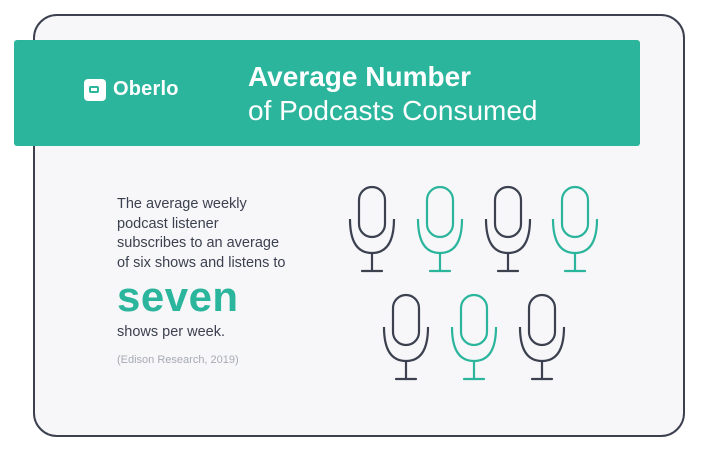 The height and width of the screenshot is (454, 711). Describe the element at coordinates (95, 89) in the screenshot. I see `tag-icon` at that location.